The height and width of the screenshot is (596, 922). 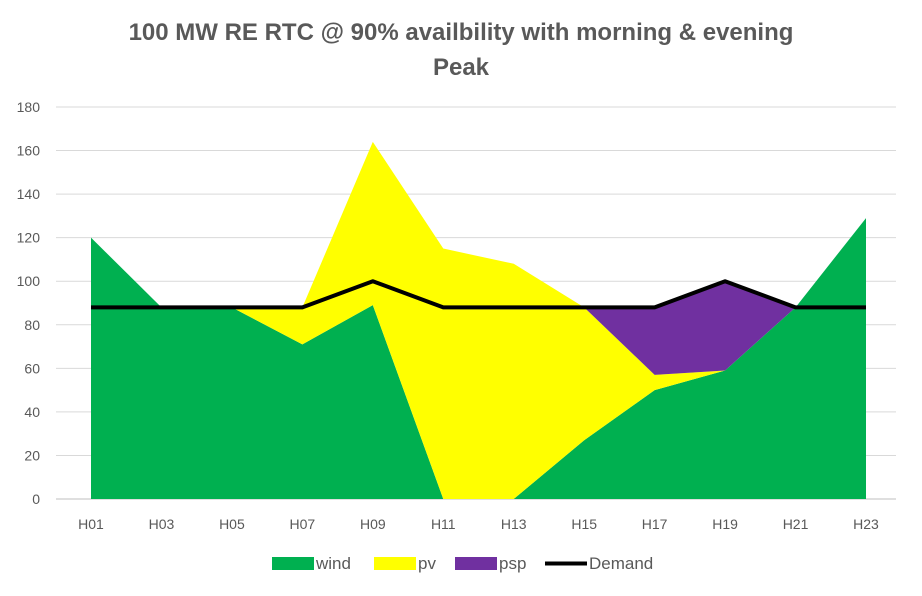 I want to click on x-tick-label: H07, so click(x=303, y=524).